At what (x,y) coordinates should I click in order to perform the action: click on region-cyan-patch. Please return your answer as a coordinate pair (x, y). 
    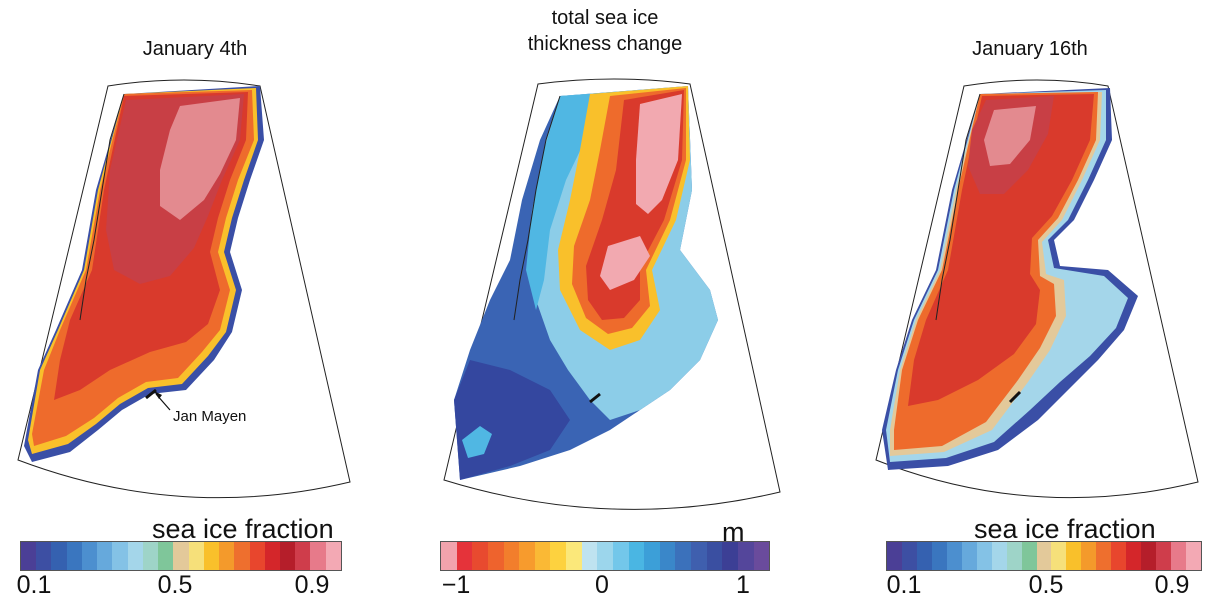
    Looking at the image, I should click on (477, 442).